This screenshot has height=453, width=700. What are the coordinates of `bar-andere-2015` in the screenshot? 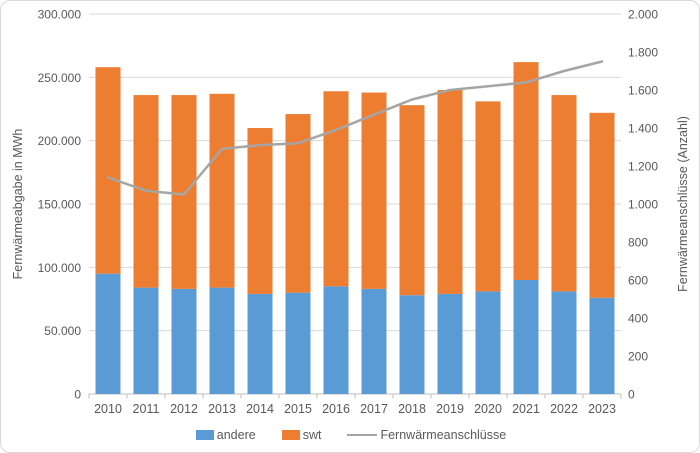 It's located at (298, 343).